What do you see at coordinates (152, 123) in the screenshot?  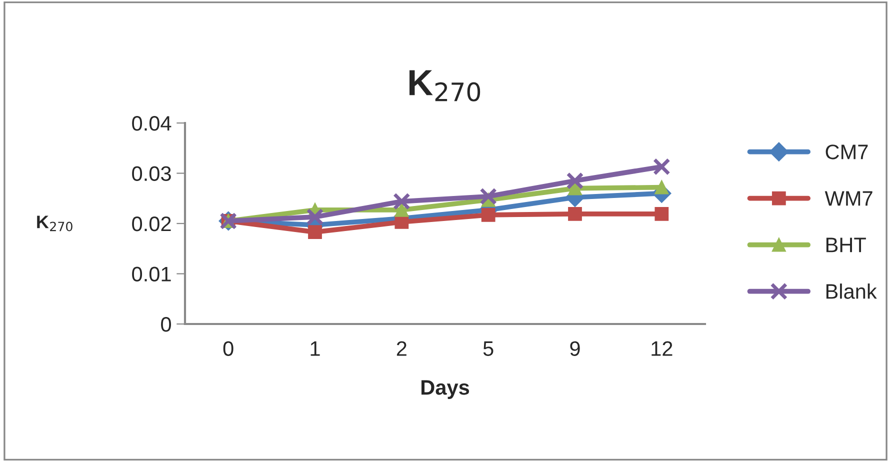 I see `y-tick-label: 0.04` at bounding box center [152, 123].